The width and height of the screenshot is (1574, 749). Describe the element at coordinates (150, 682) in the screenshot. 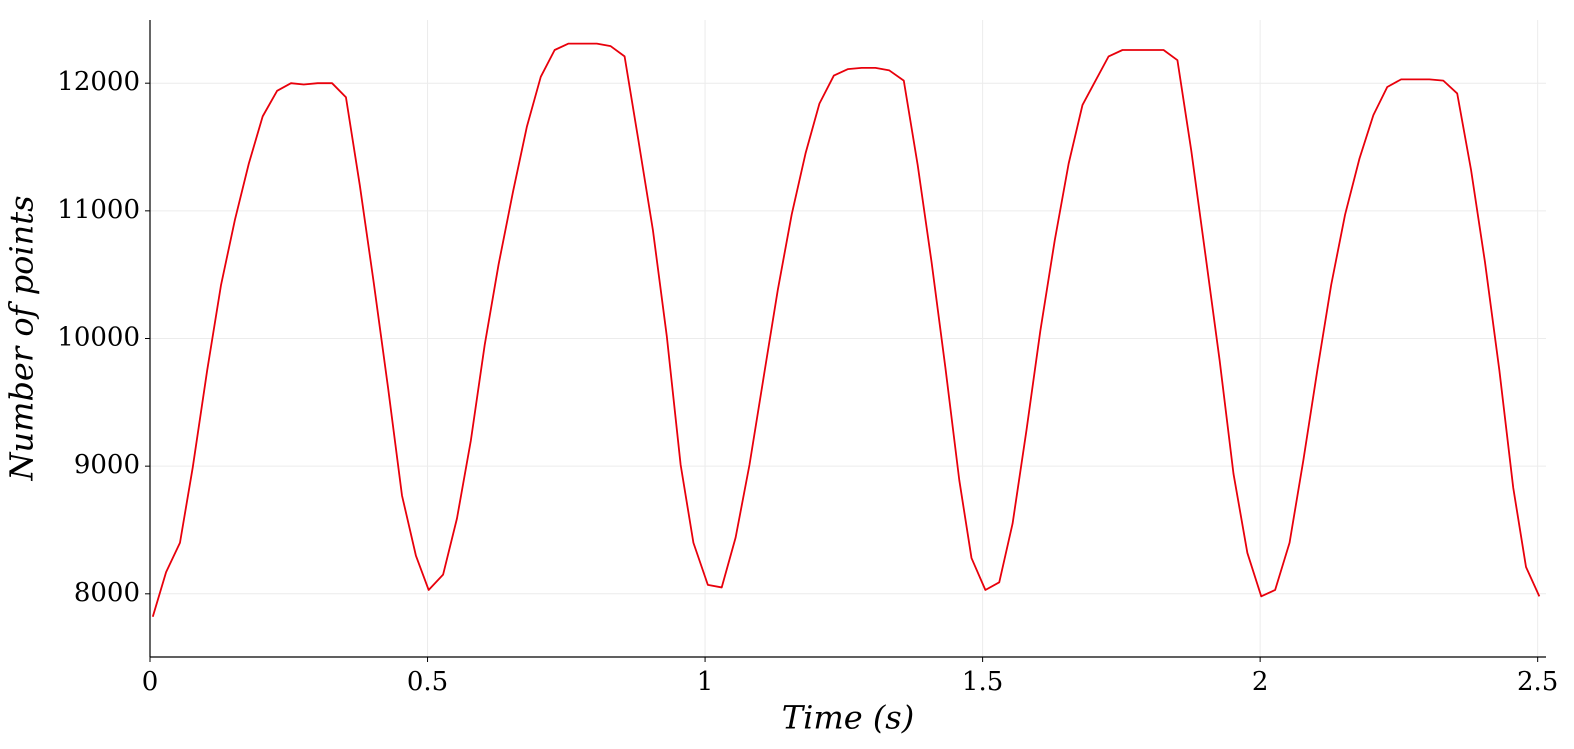

I see `x-tick-label: 0` at that location.